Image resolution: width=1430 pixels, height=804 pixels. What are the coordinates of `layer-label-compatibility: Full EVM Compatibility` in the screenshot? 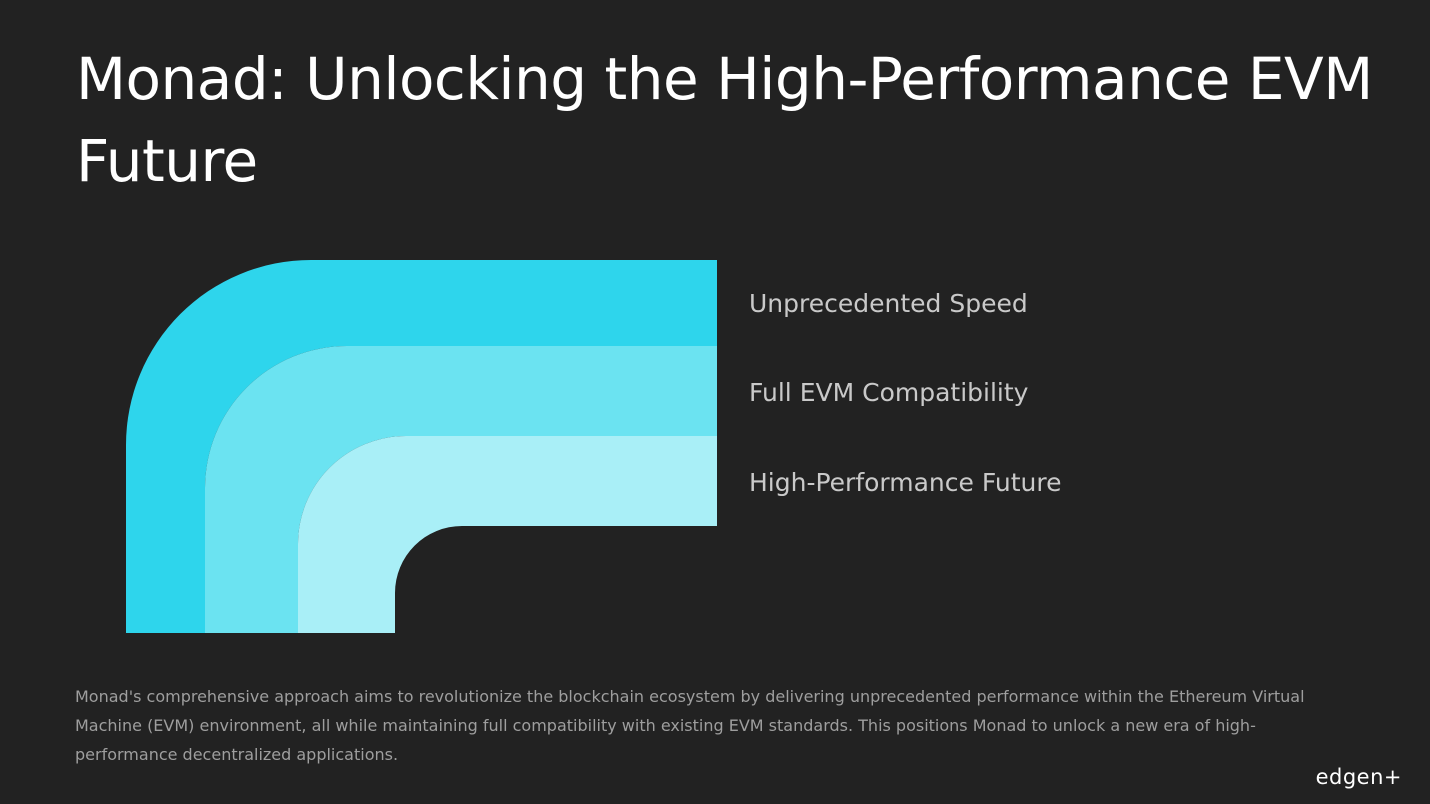 It's located at (889, 392).